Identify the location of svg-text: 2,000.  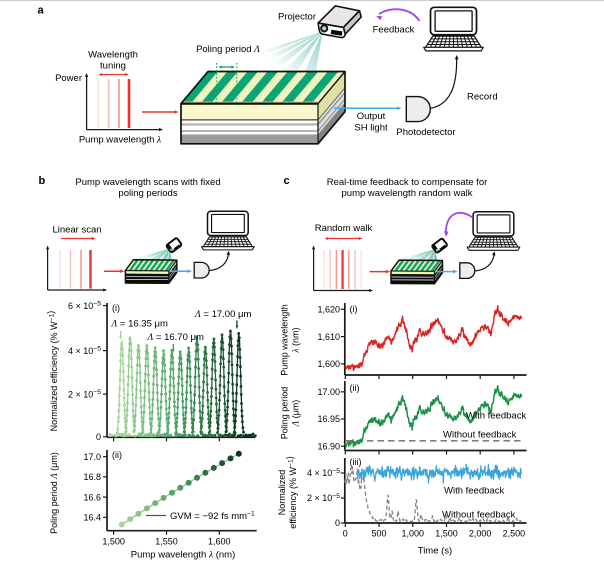
(480, 534).